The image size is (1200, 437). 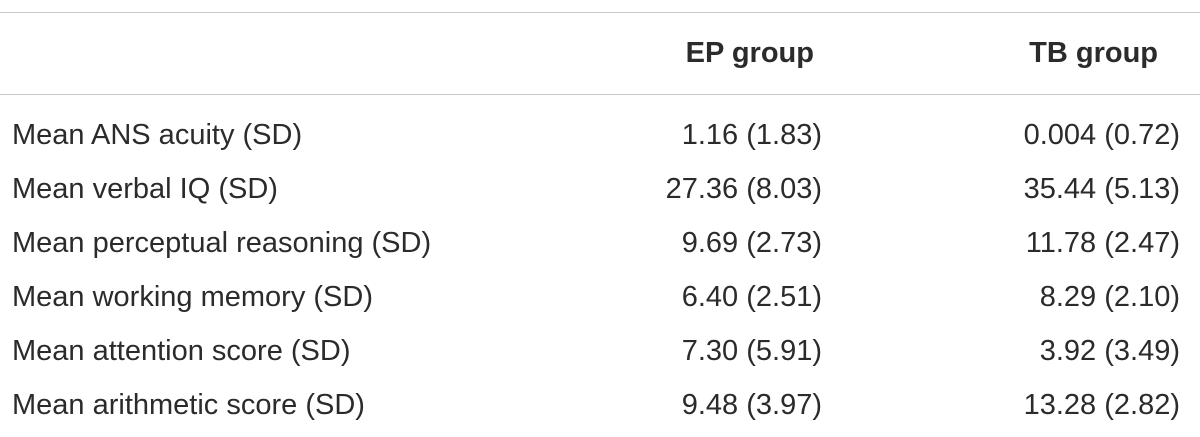 What do you see at coordinates (1102, 243) in the screenshot?
I see `tb-value: 11.78 (2.47)` at bounding box center [1102, 243].